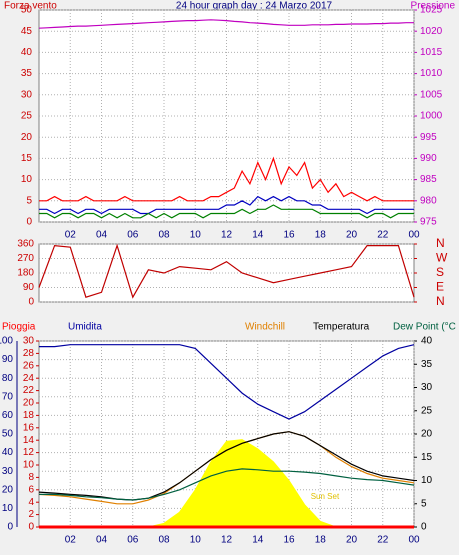  I want to click on y2-tick-label: 1015, so click(431, 52).